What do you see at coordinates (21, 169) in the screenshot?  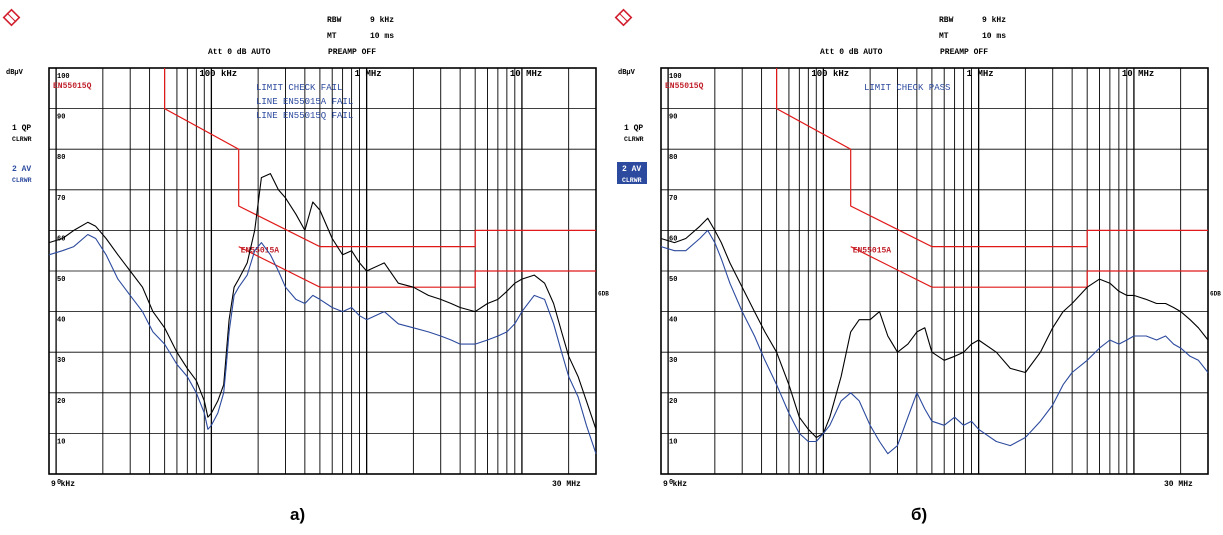 I see `trace-label-a-1: 2 AV` at bounding box center [21, 169].